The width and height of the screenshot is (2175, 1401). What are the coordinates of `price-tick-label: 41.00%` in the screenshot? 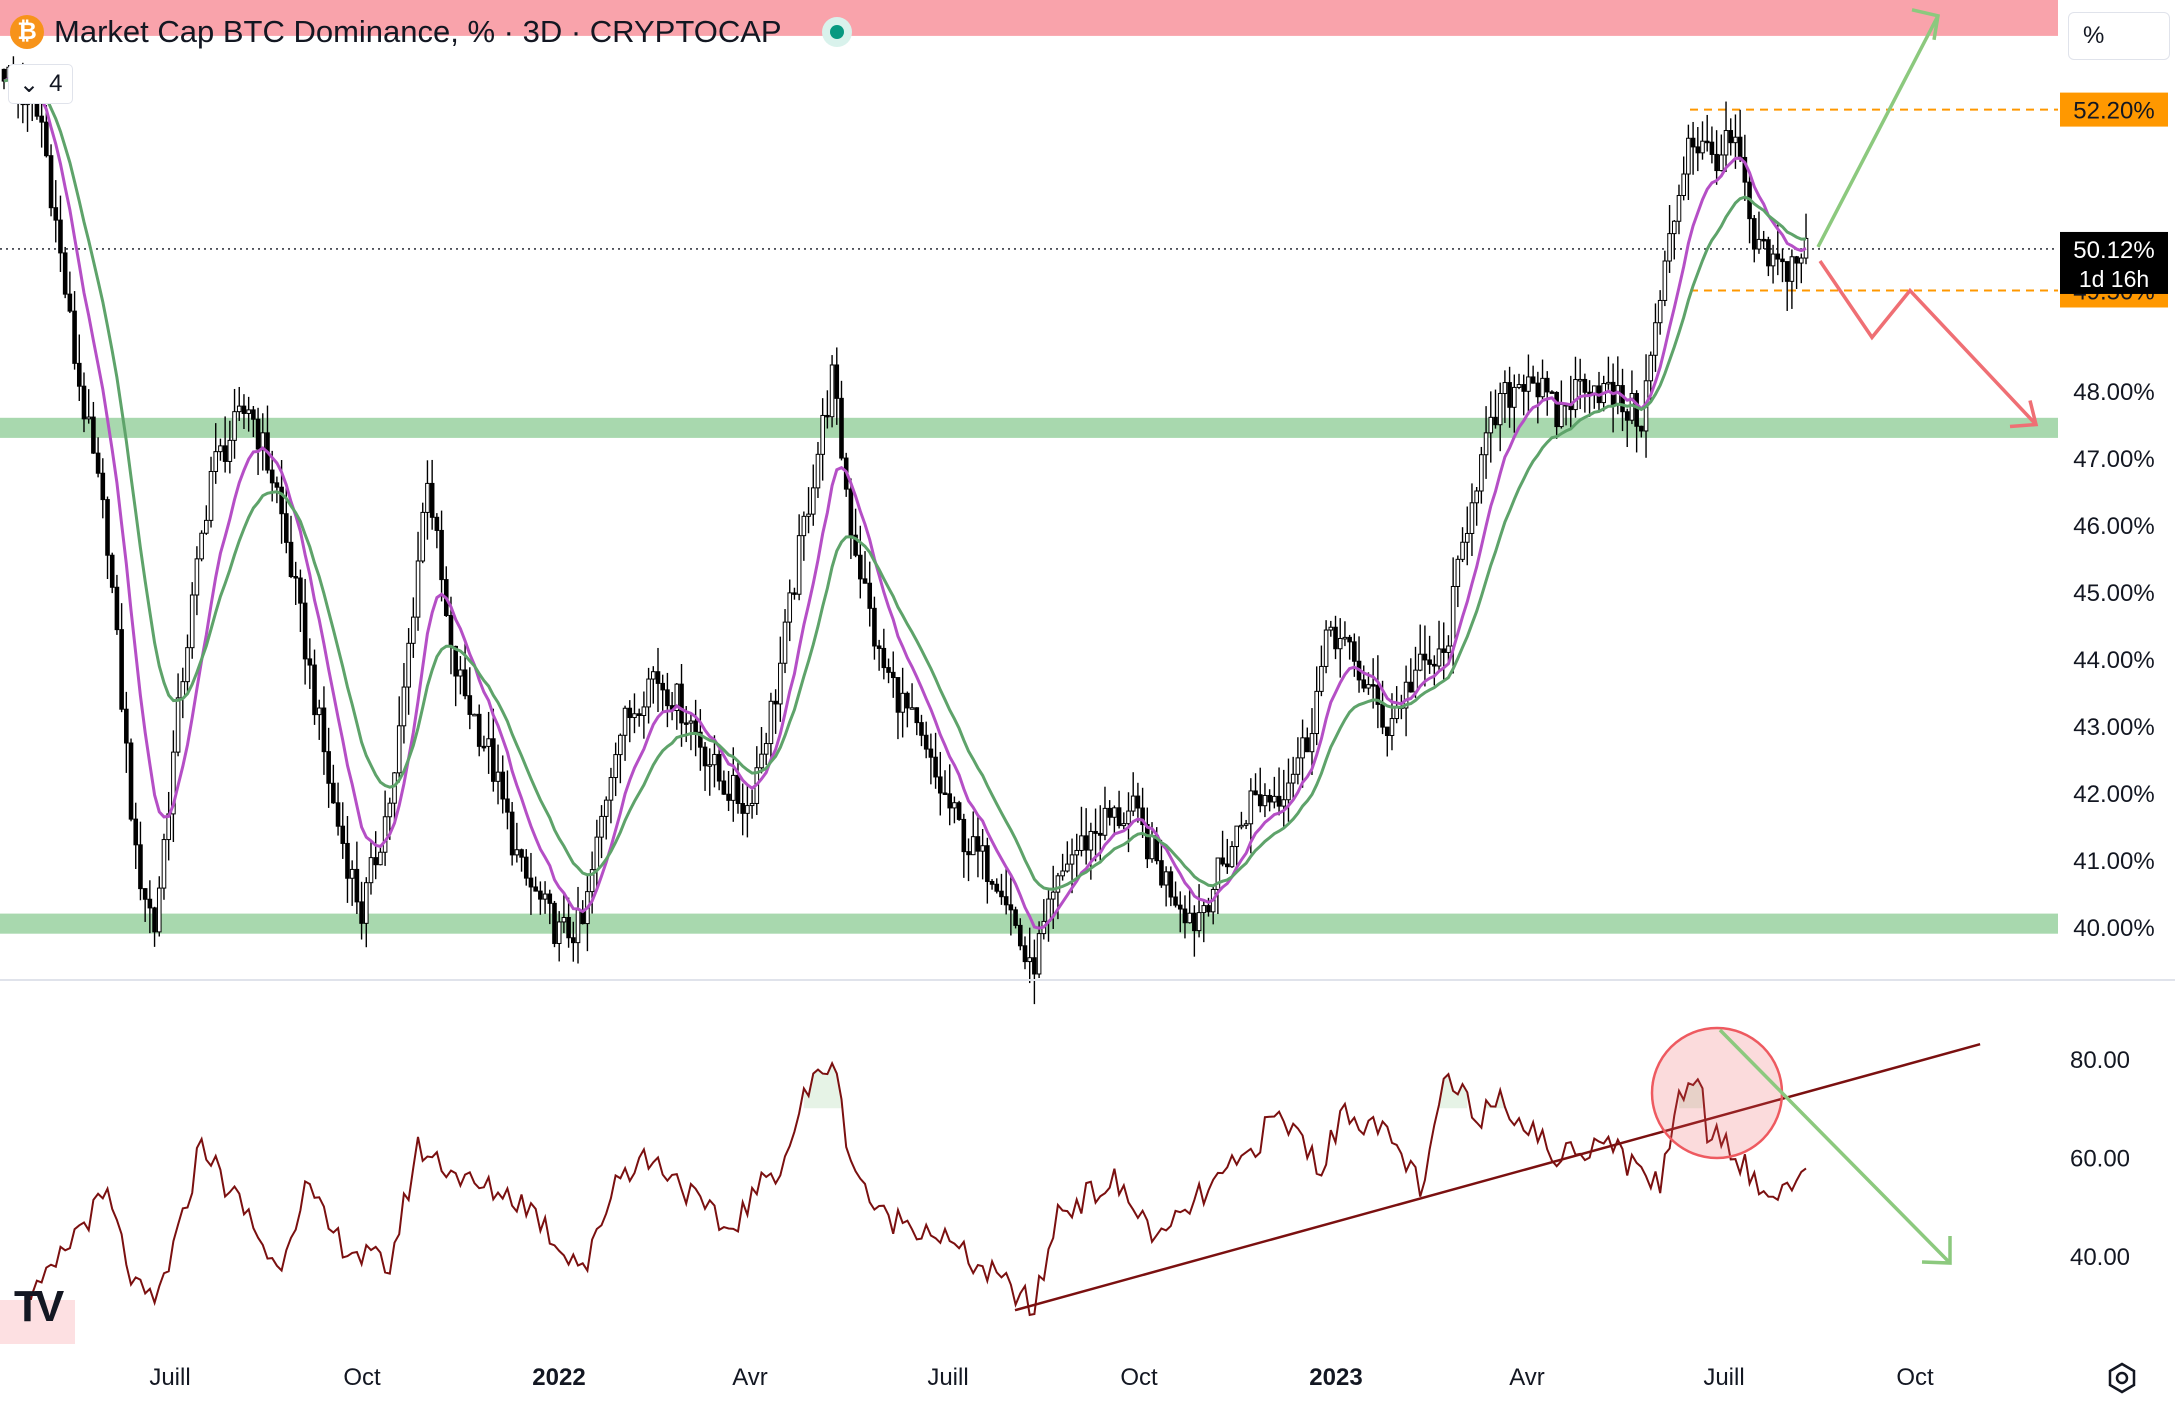 It's located at (2113, 861).